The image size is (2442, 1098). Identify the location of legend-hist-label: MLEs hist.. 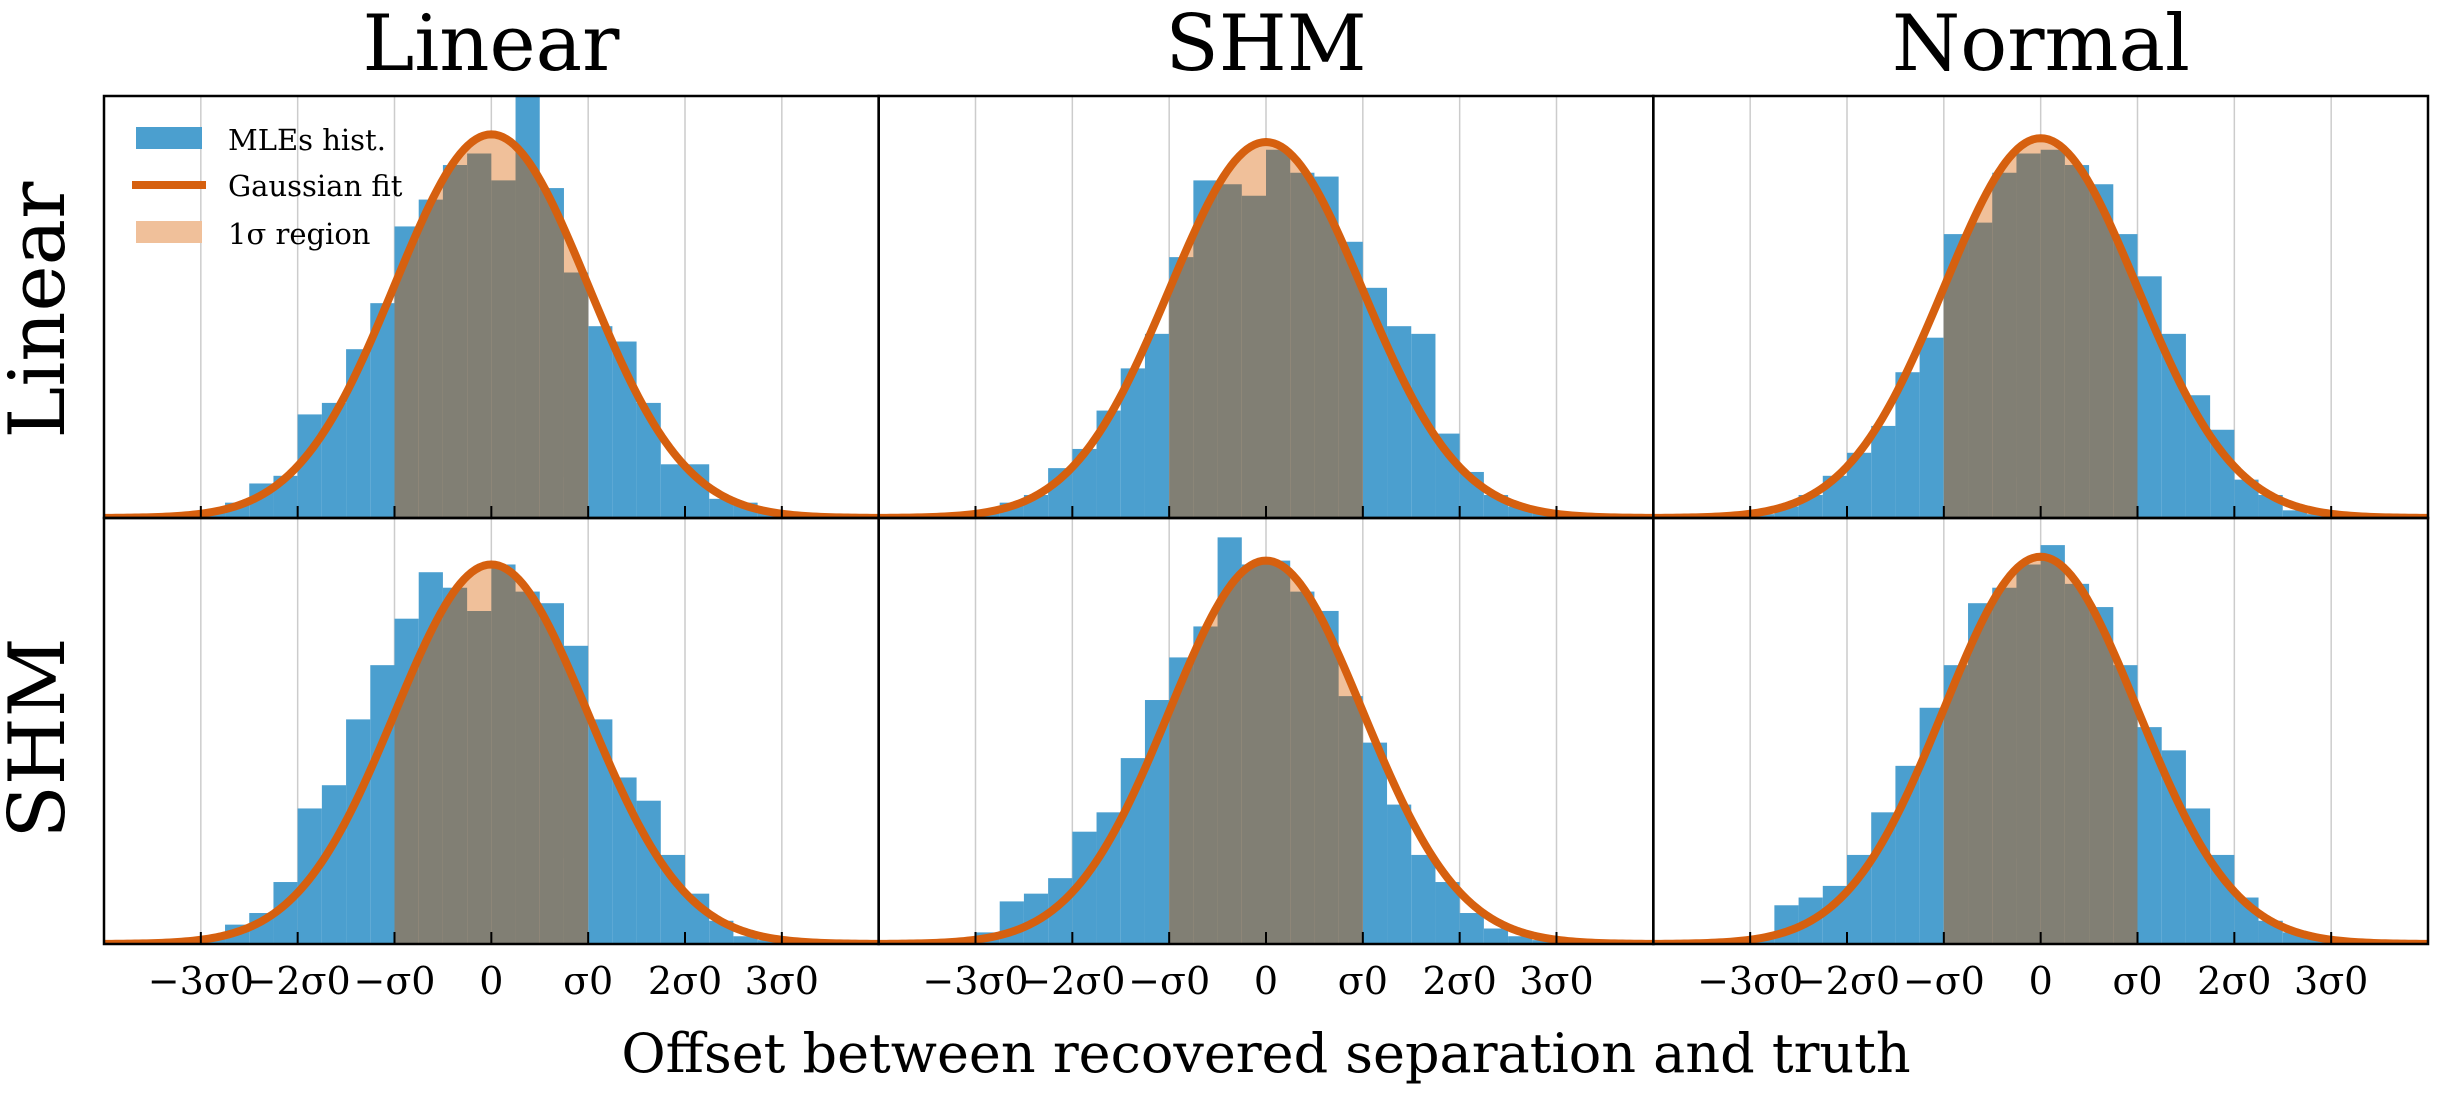
(307, 140).